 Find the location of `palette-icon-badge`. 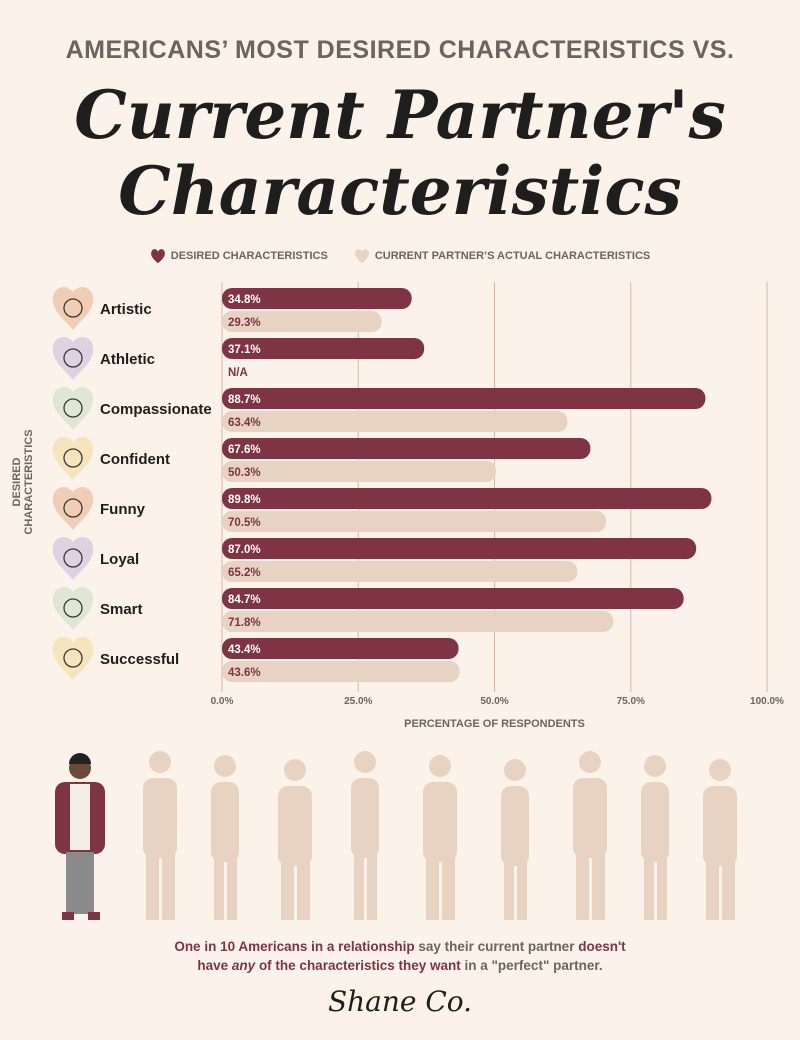

palette-icon-badge is located at coordinates (73, 308).